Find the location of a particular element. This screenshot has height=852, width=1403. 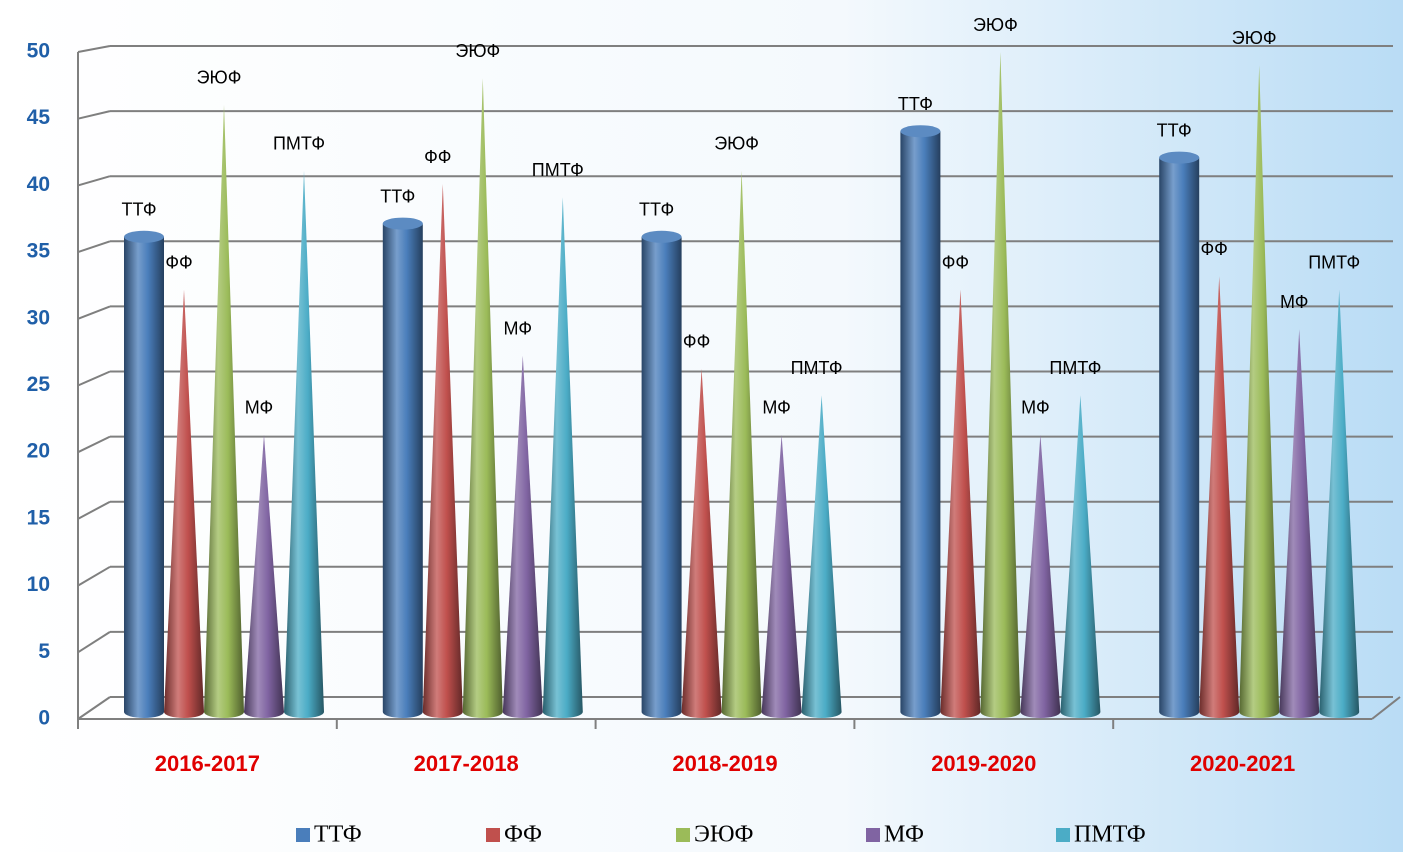

x-tick-label: 2018-2019 is located at coordinates (724, 763).